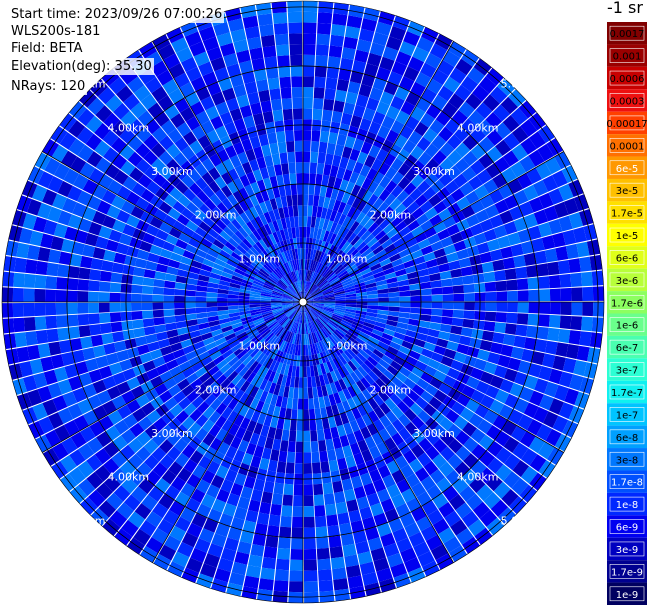  I want to click on colorbar-label: 3e-9, so click(627, 550).